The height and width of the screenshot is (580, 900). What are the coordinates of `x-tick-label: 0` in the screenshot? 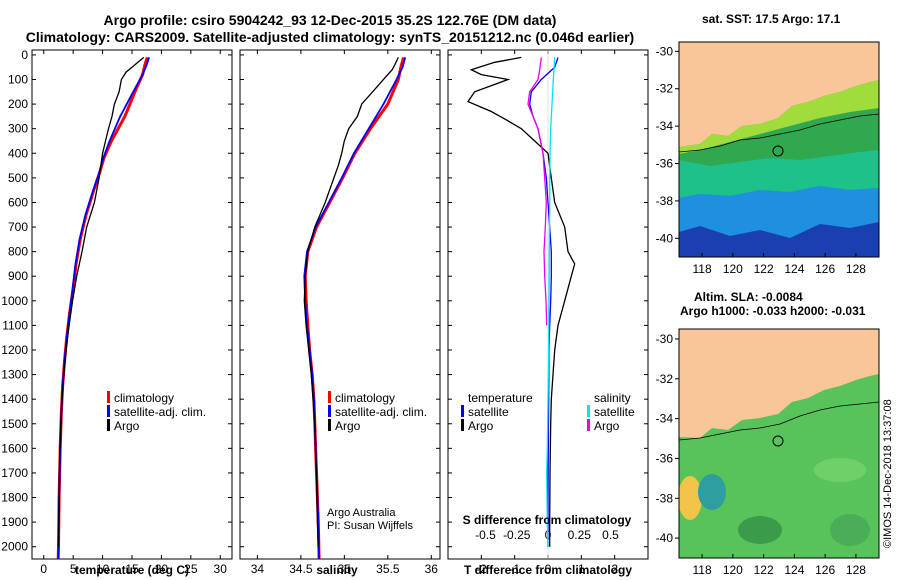 It's located at (548, 569).